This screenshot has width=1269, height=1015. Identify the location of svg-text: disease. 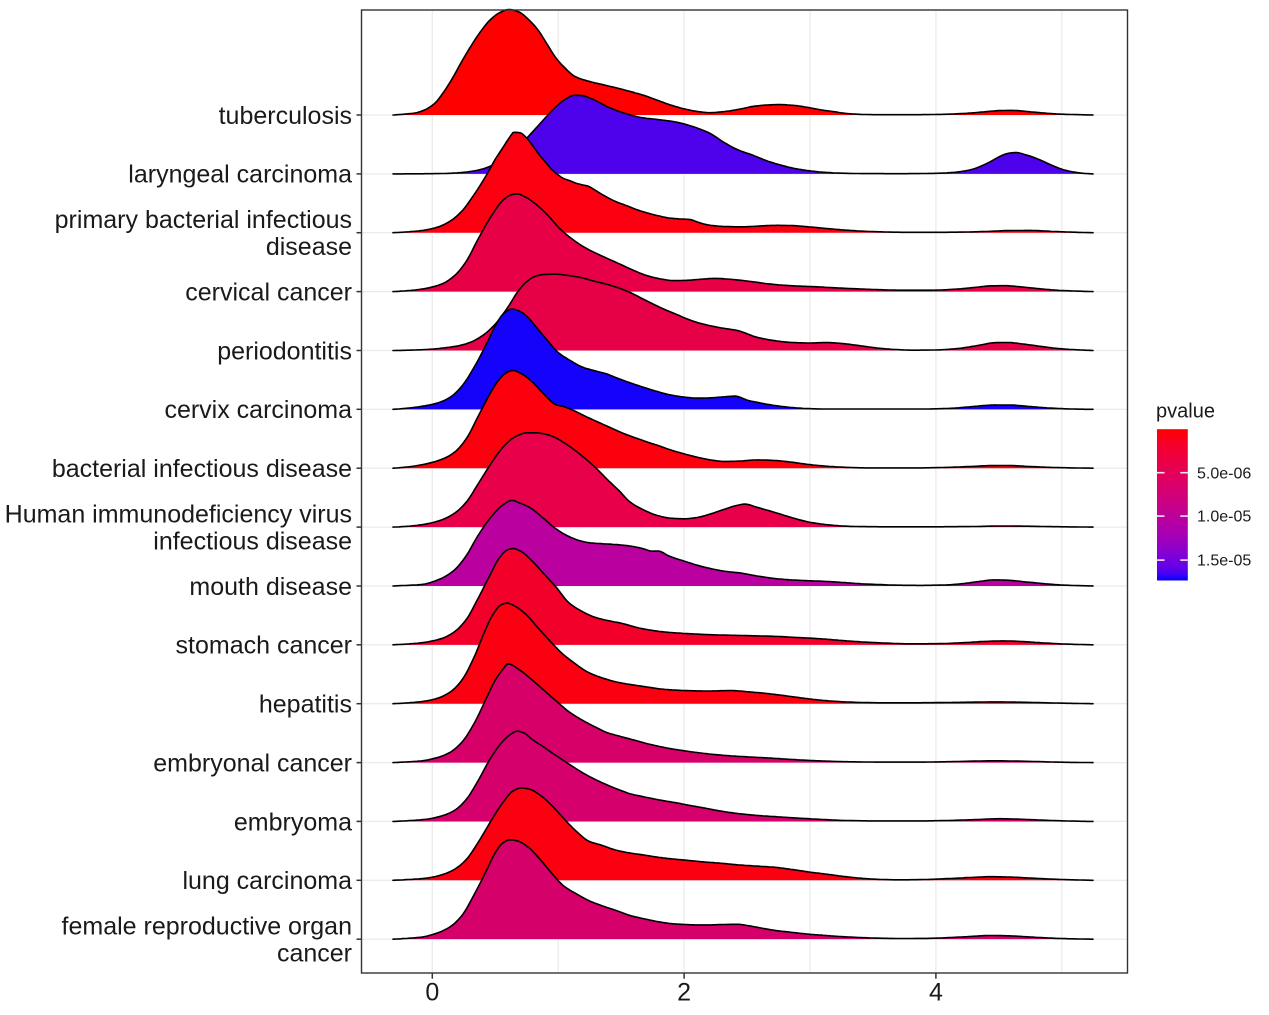
(309, 247).